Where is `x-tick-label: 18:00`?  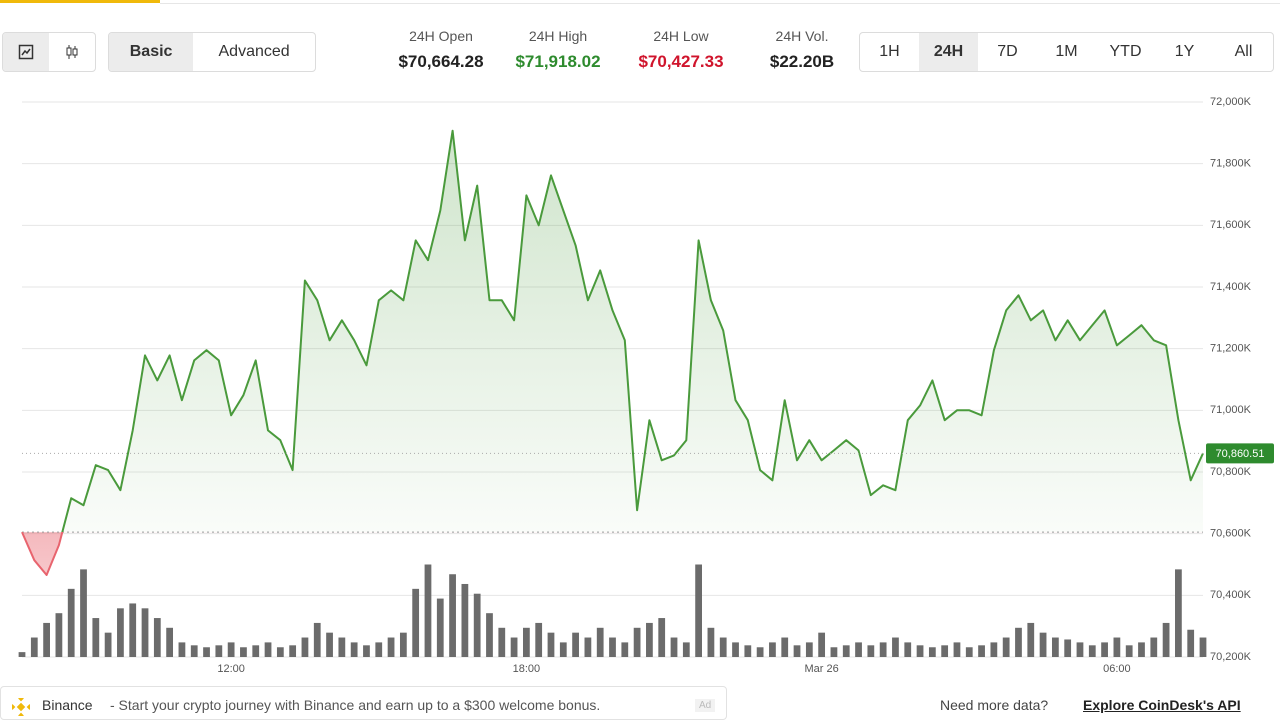
x-tick-label: 18:00 is located at coordinates (527, 669).